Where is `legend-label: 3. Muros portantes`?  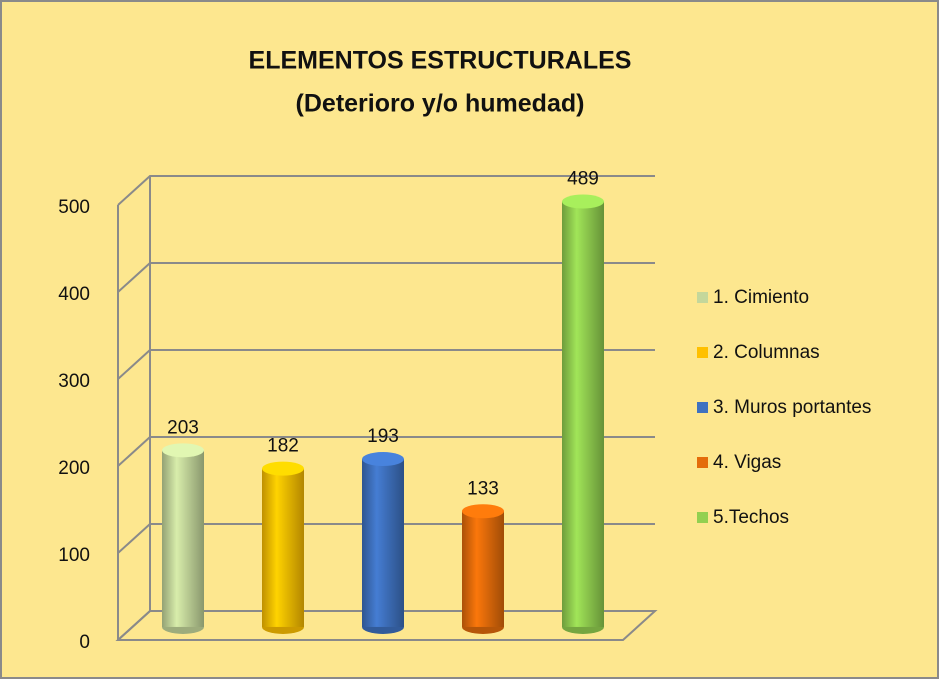 legend-label: 3. Muros portantes is located at coordinates (792, 407).